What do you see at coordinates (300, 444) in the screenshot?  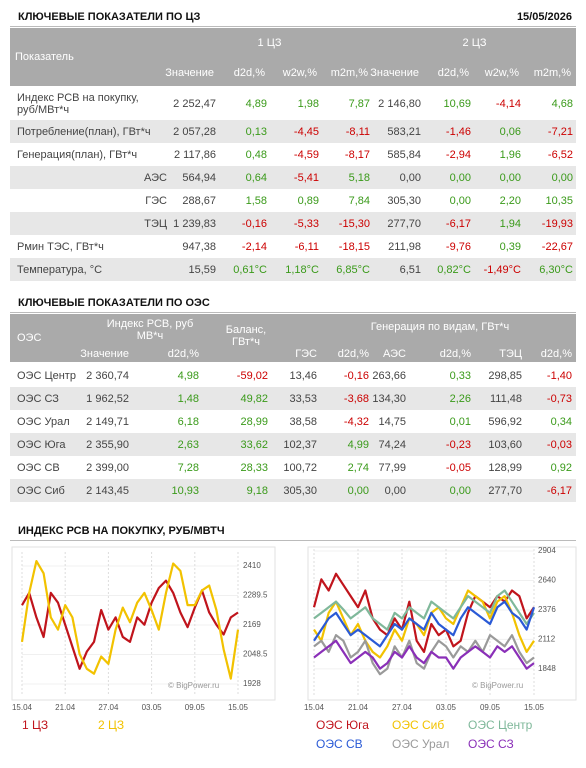 I see `value-cell: 102,37` at bounding box center [300, 444].